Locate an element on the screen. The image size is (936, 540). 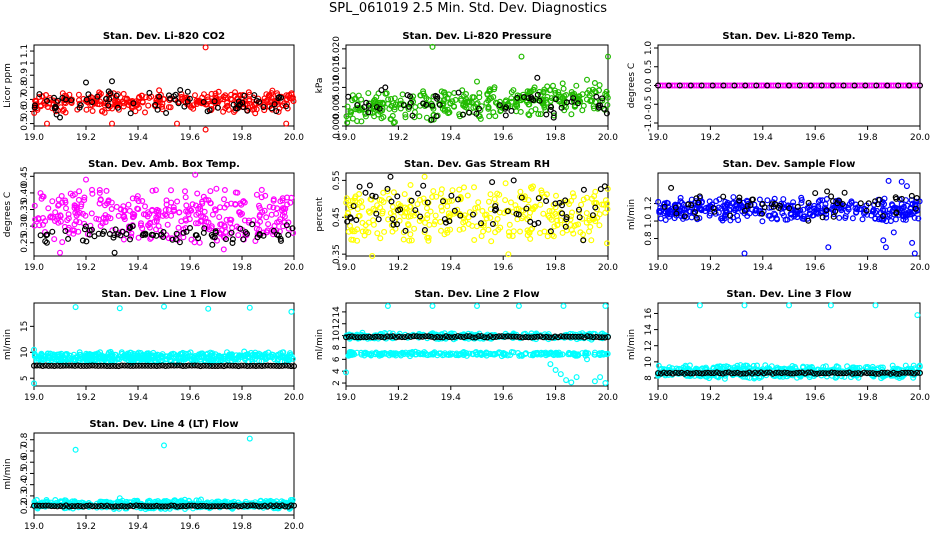
panel-title: Stan. Dev. Sample Flow is located at coordinates (789, 164).